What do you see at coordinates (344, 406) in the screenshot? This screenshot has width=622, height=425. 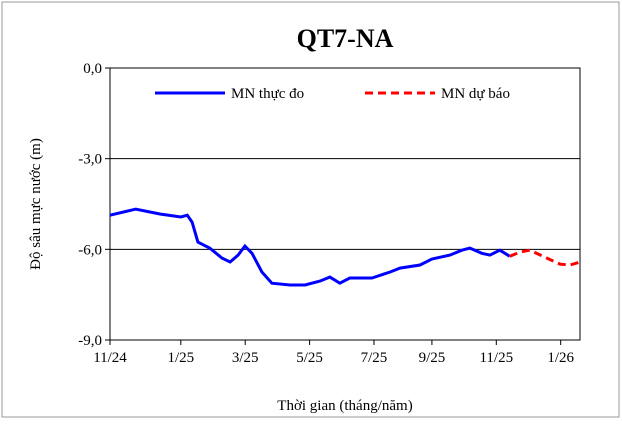 I see `x-axis-label: Thời gian (tháng/năm)` at bounding box center [344, 406].